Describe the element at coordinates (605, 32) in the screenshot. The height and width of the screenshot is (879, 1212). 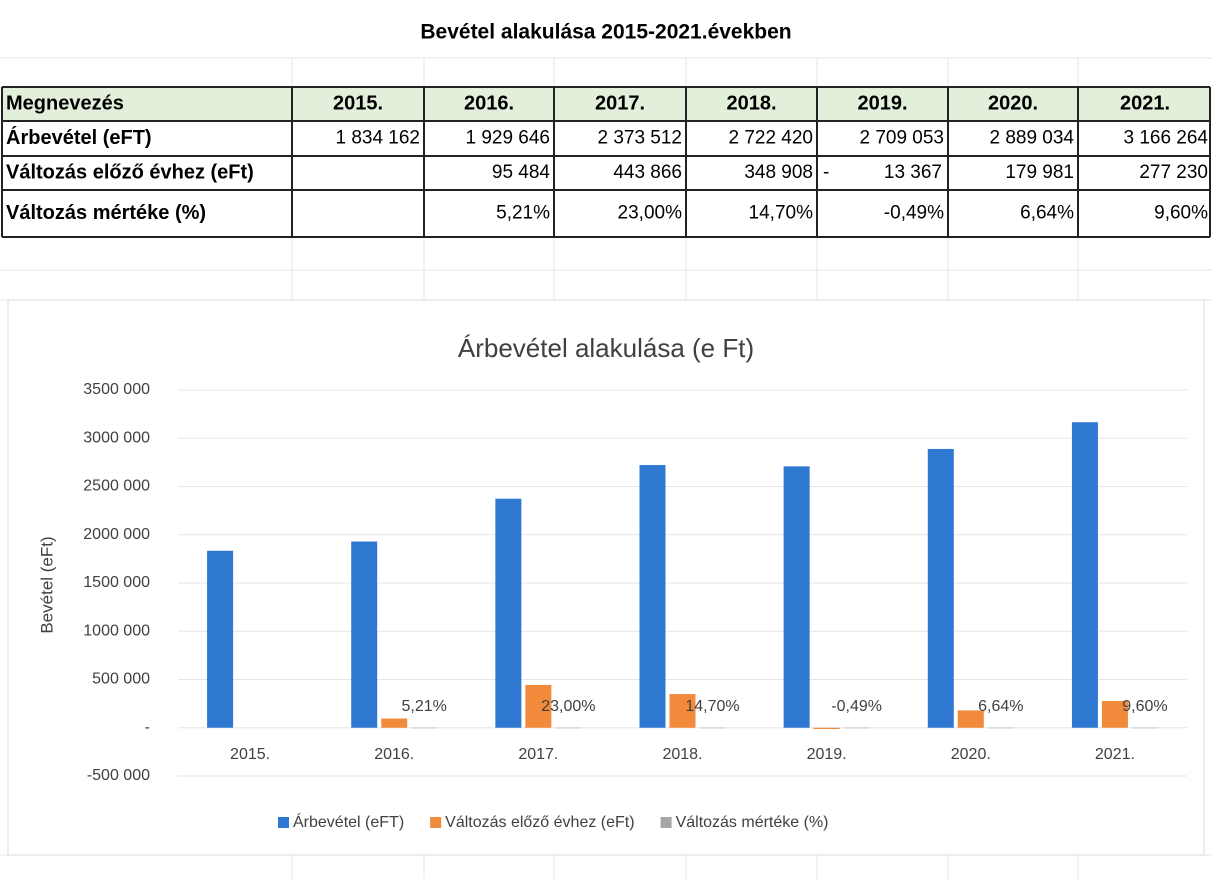
I see `table-title: Bevétel alakulása 2015-2021.években` at that location.